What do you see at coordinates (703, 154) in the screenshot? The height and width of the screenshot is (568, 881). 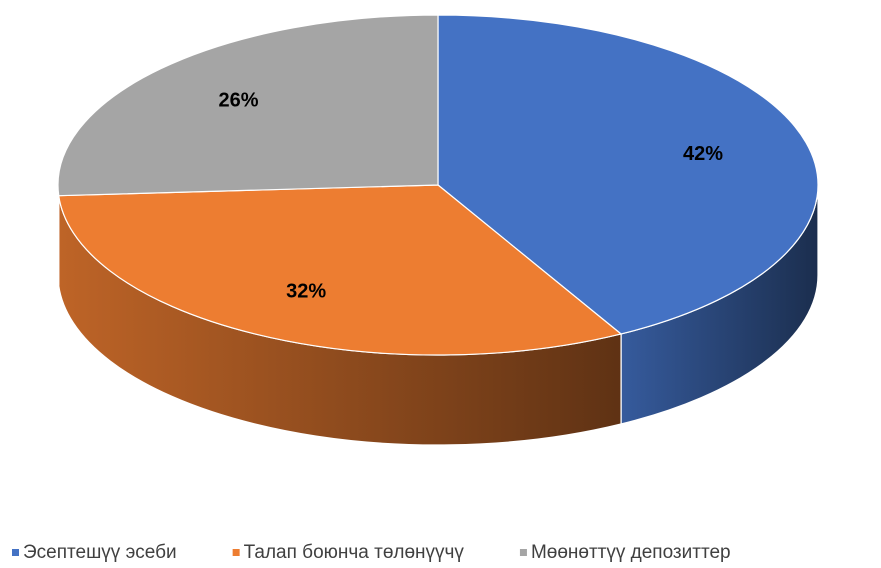 I see `data-label: 42%` at bounding box center [703, 154].